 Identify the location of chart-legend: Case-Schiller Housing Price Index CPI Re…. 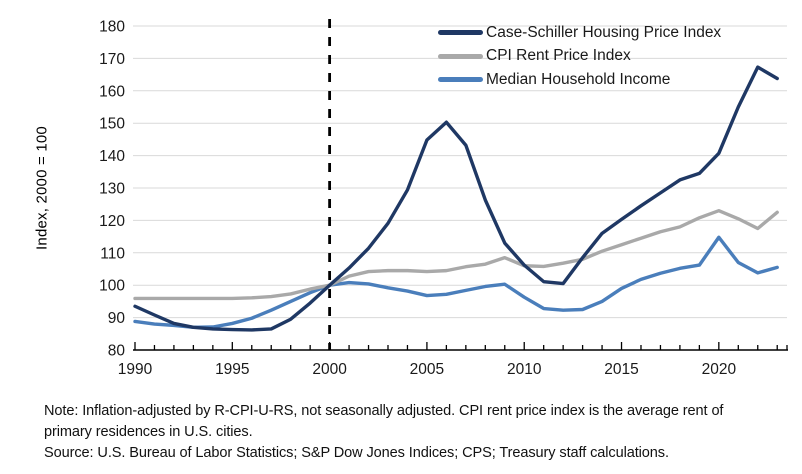
(579, 56).